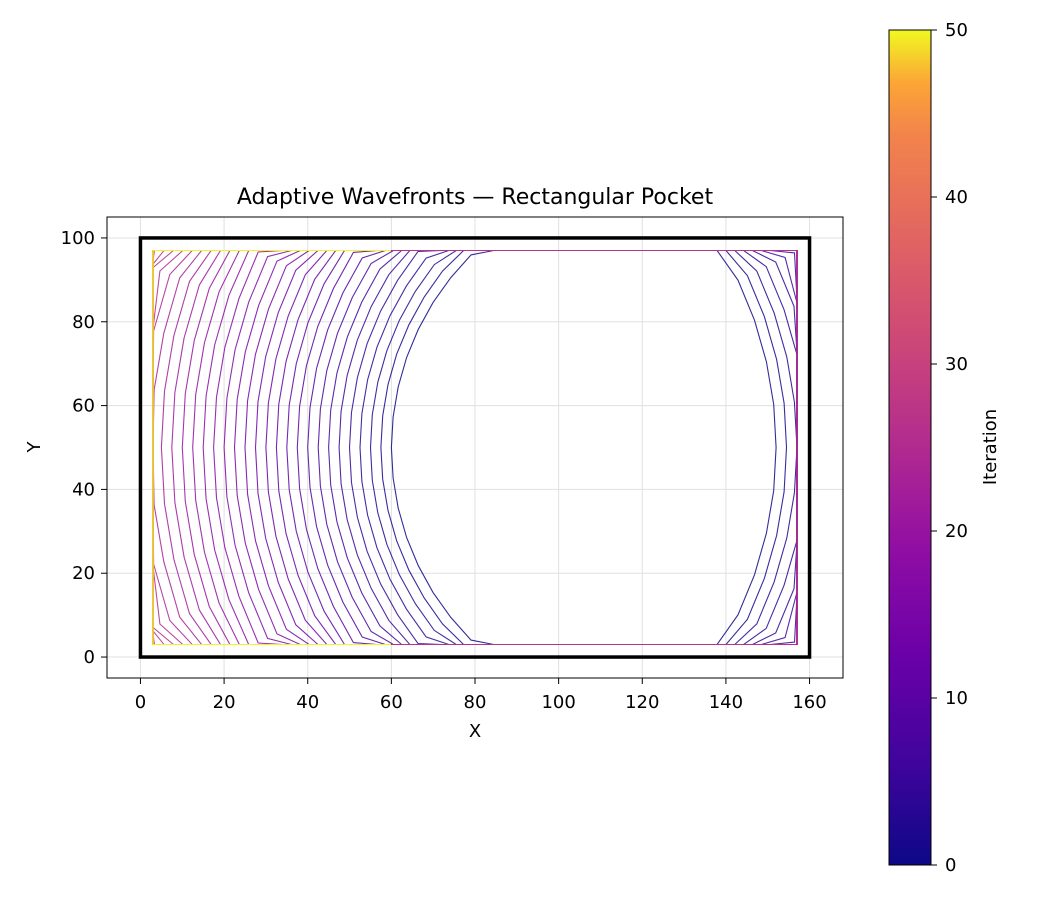 The image size is (1050, 900). Describe the element at coordinates (642, 702) in the screenshot. I see `x-tick-label: 120` at that location.